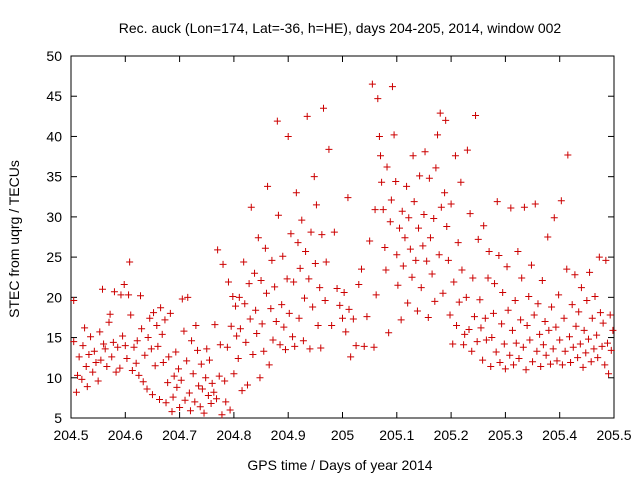 This screenshot has height=480, width=640. I want to click on y-tick-label: 5, so click(58, 418).